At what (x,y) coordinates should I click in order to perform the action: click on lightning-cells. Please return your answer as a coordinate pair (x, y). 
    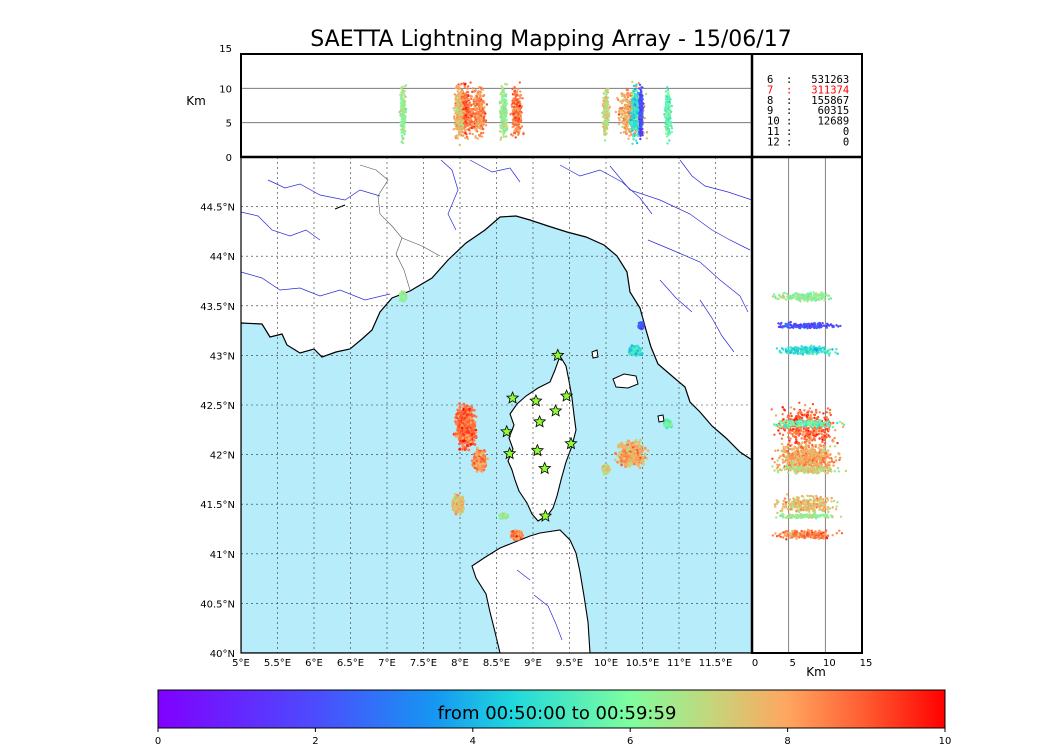
    Looking at the image, I should click on (535, 415).